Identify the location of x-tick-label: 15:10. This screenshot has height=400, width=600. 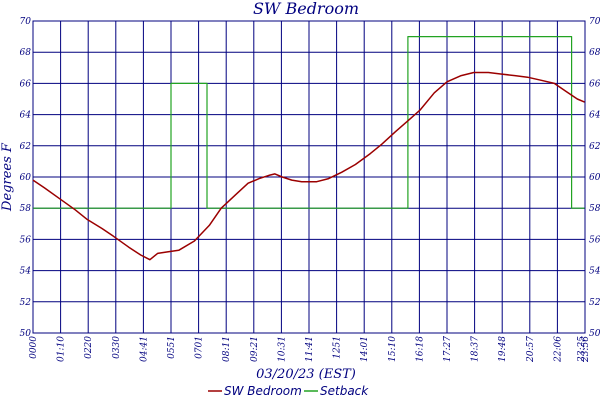
(393, 349).